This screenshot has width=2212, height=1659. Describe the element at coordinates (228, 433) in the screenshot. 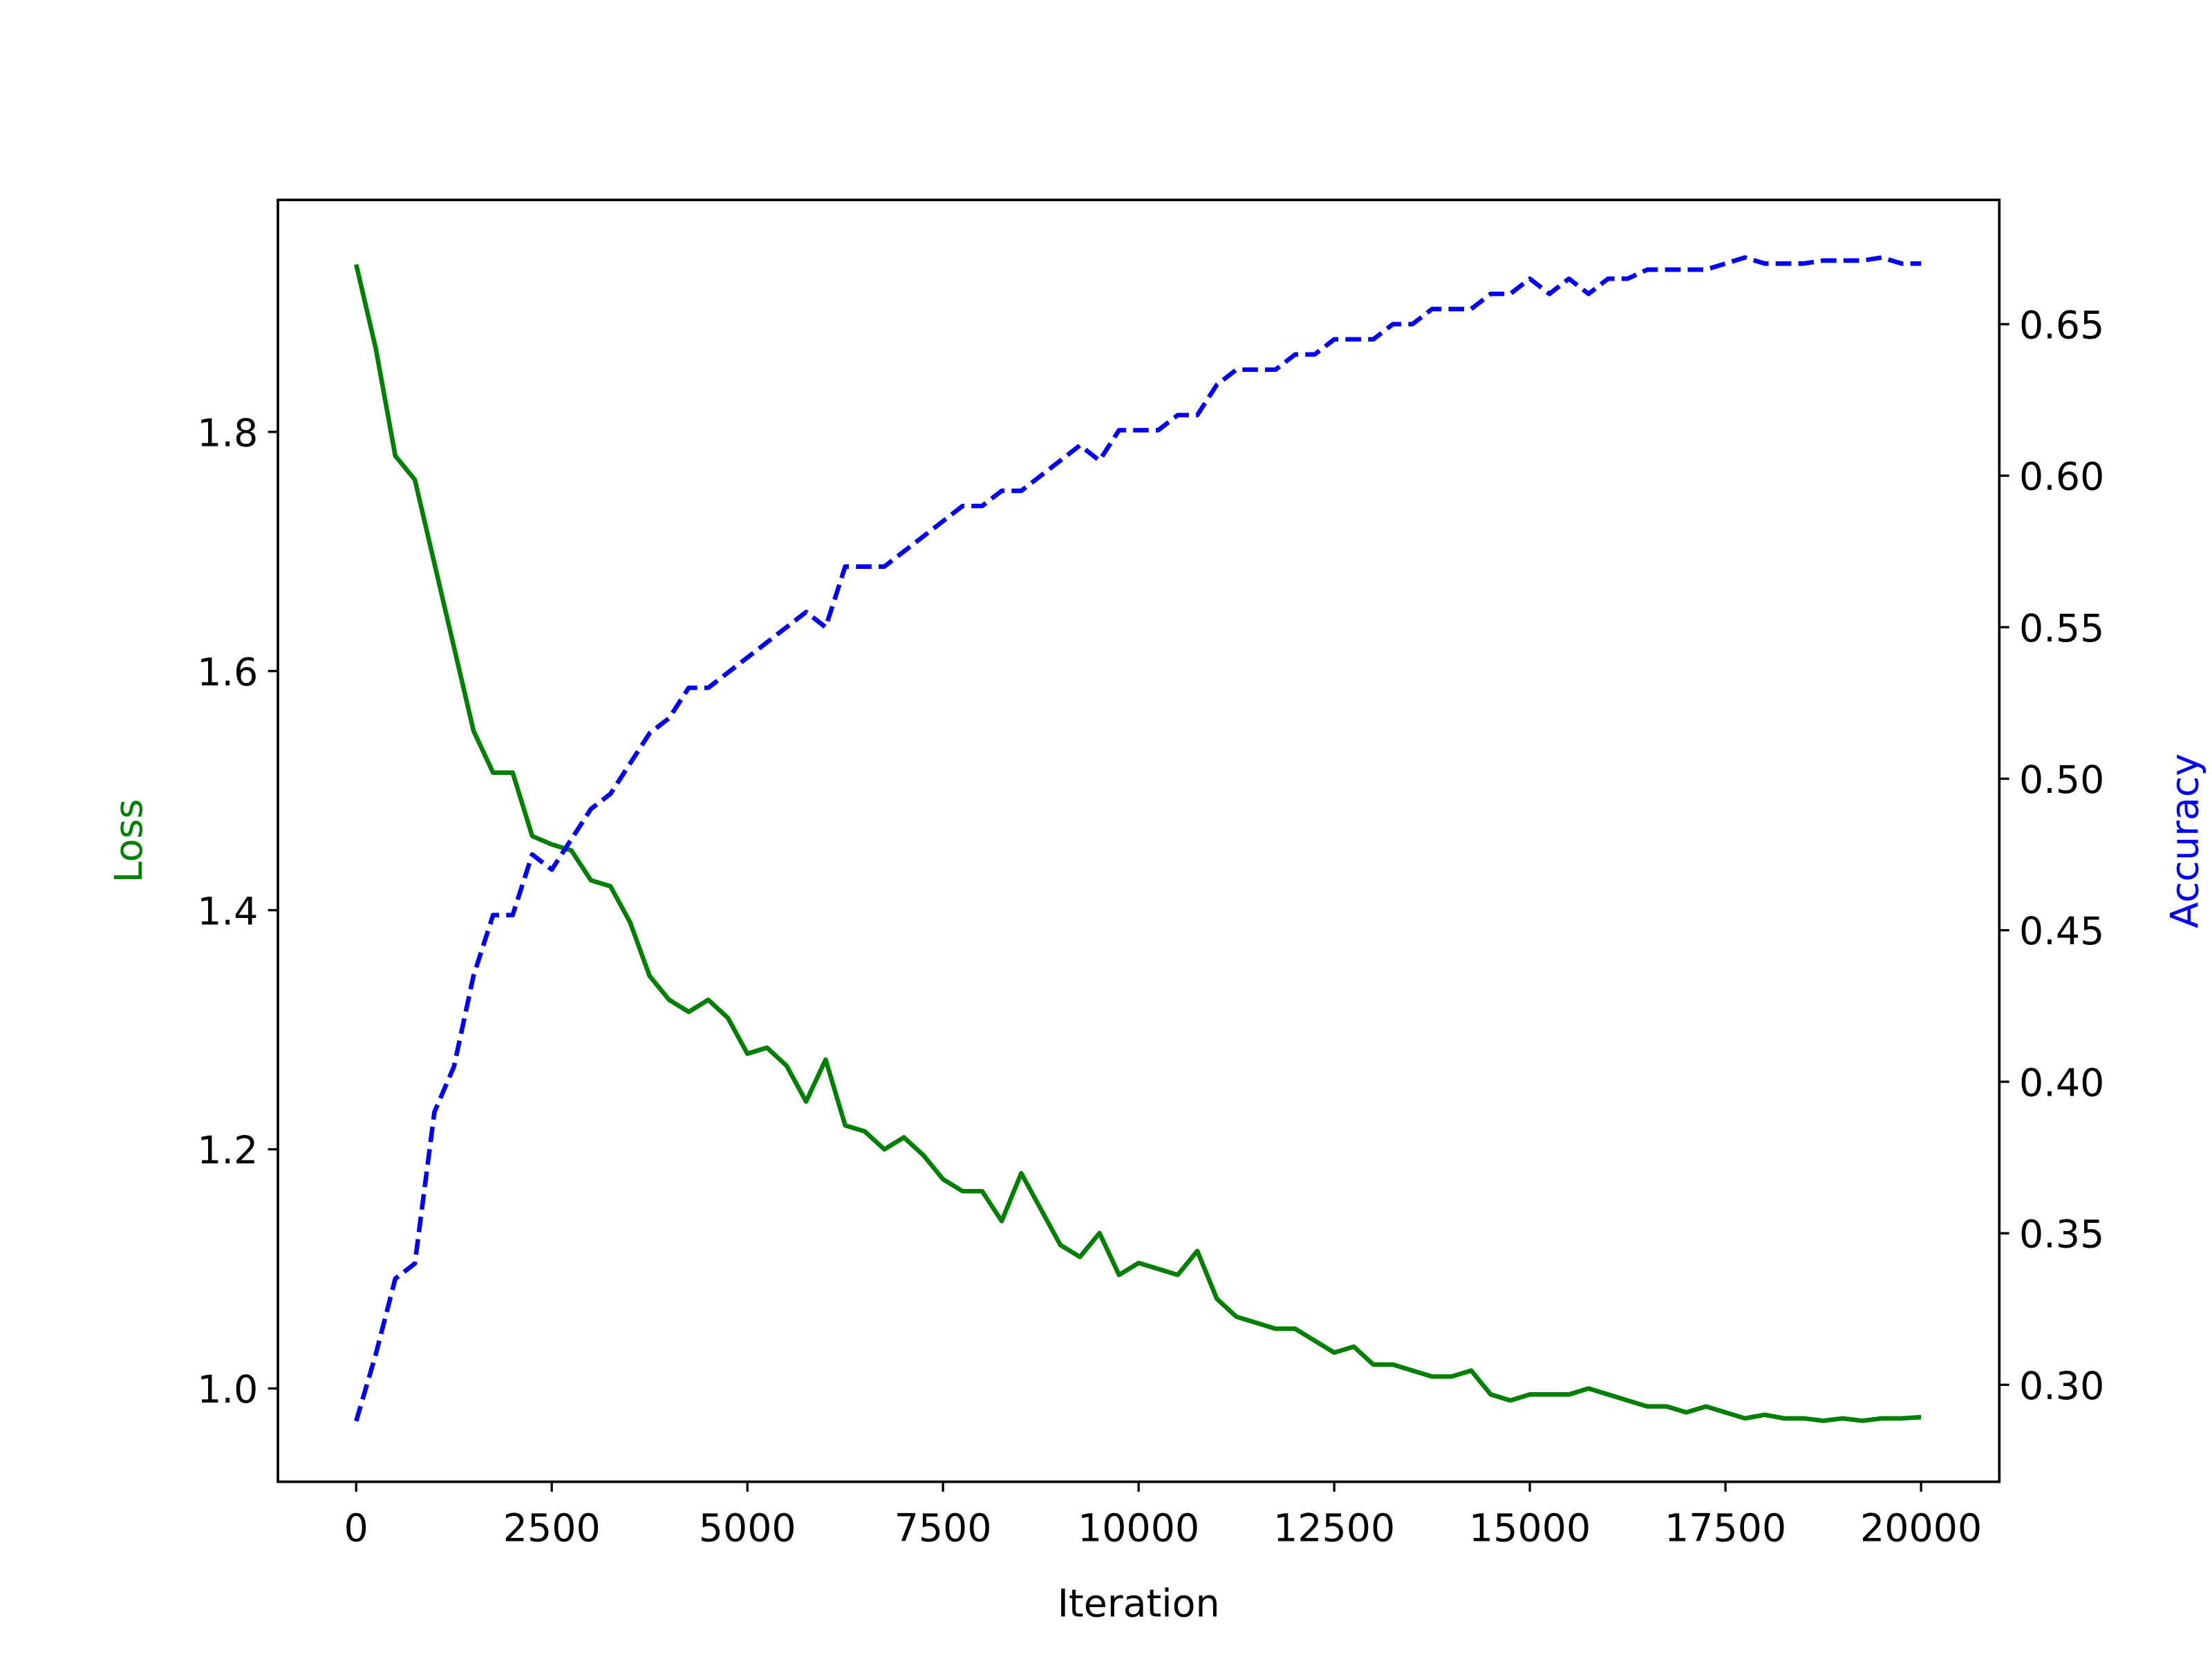

I see `y-tick-label: 1.8` at that location.